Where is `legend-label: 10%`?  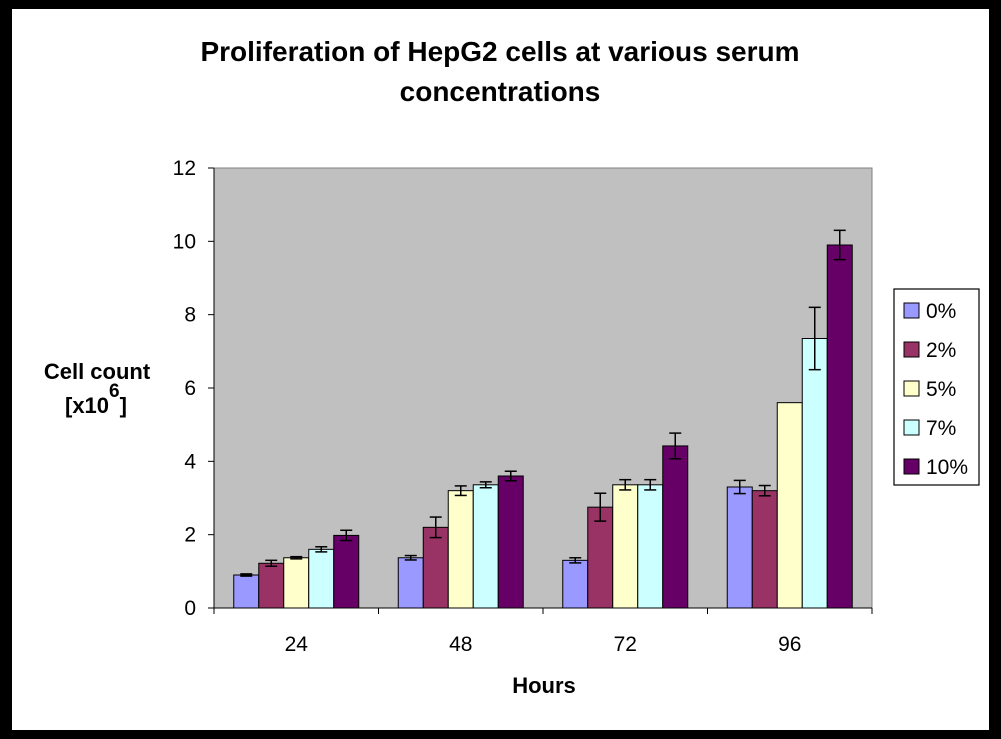 legend-label: 10% is located at coordinates (947, 467).